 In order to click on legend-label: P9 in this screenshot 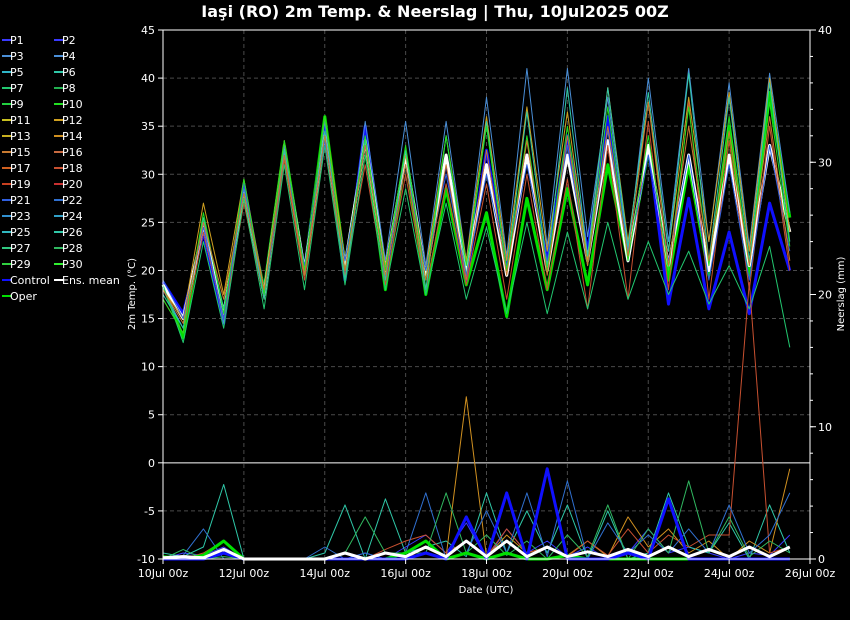, I will do `click(17, 104)`.